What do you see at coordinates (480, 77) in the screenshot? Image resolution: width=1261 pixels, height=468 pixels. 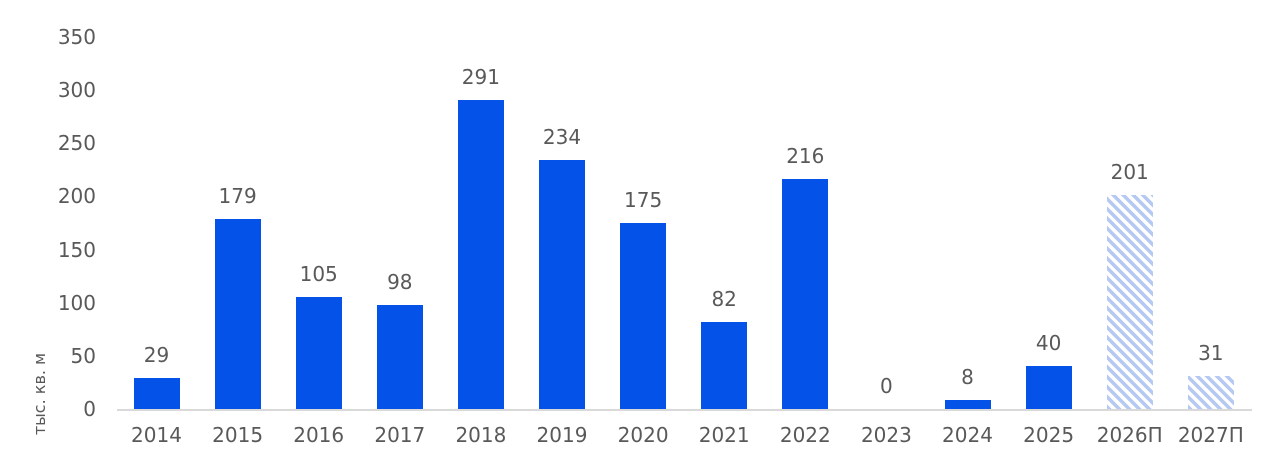 I see `bar-value-label: 291` at bounding box center [480, 77].